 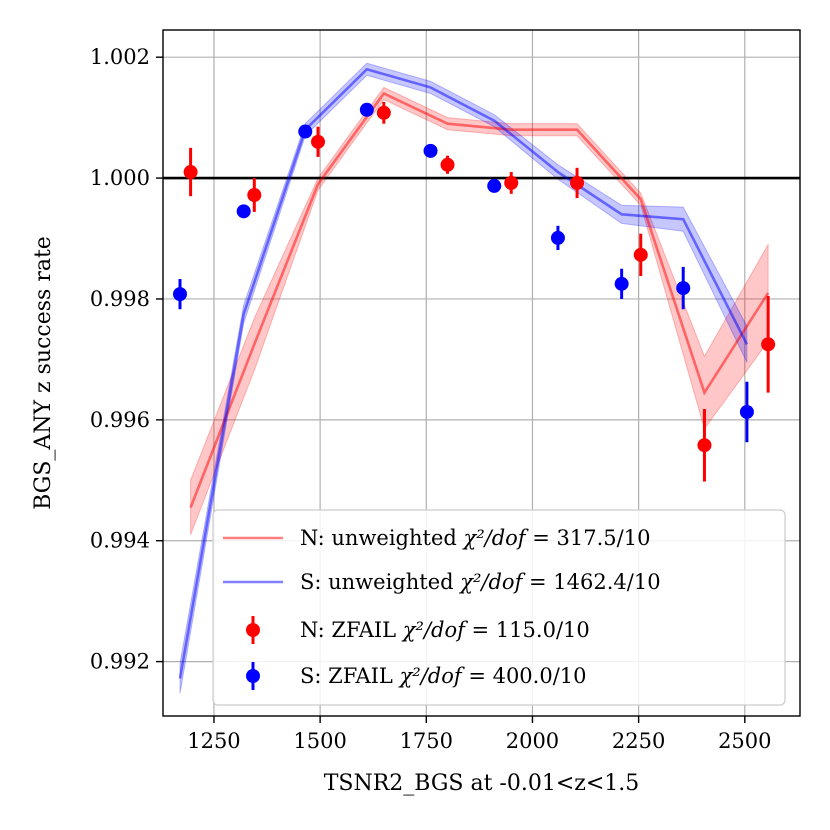 I want to click on legend-label-0: N: unweighted χ²/dof = 317.5/10, so click(x=475, y=538).